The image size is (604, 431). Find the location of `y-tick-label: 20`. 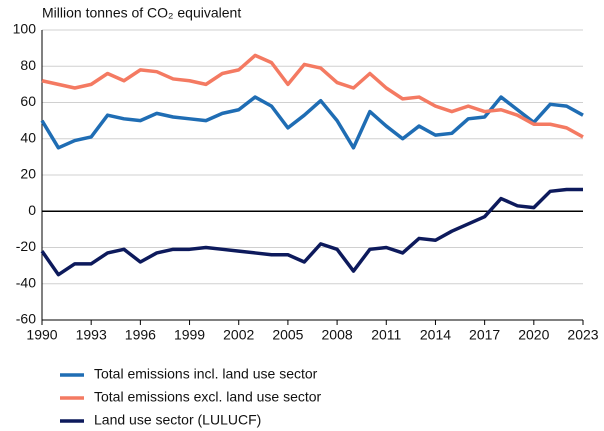

y-tick-label: 20 is located at coordinates (28, 174).